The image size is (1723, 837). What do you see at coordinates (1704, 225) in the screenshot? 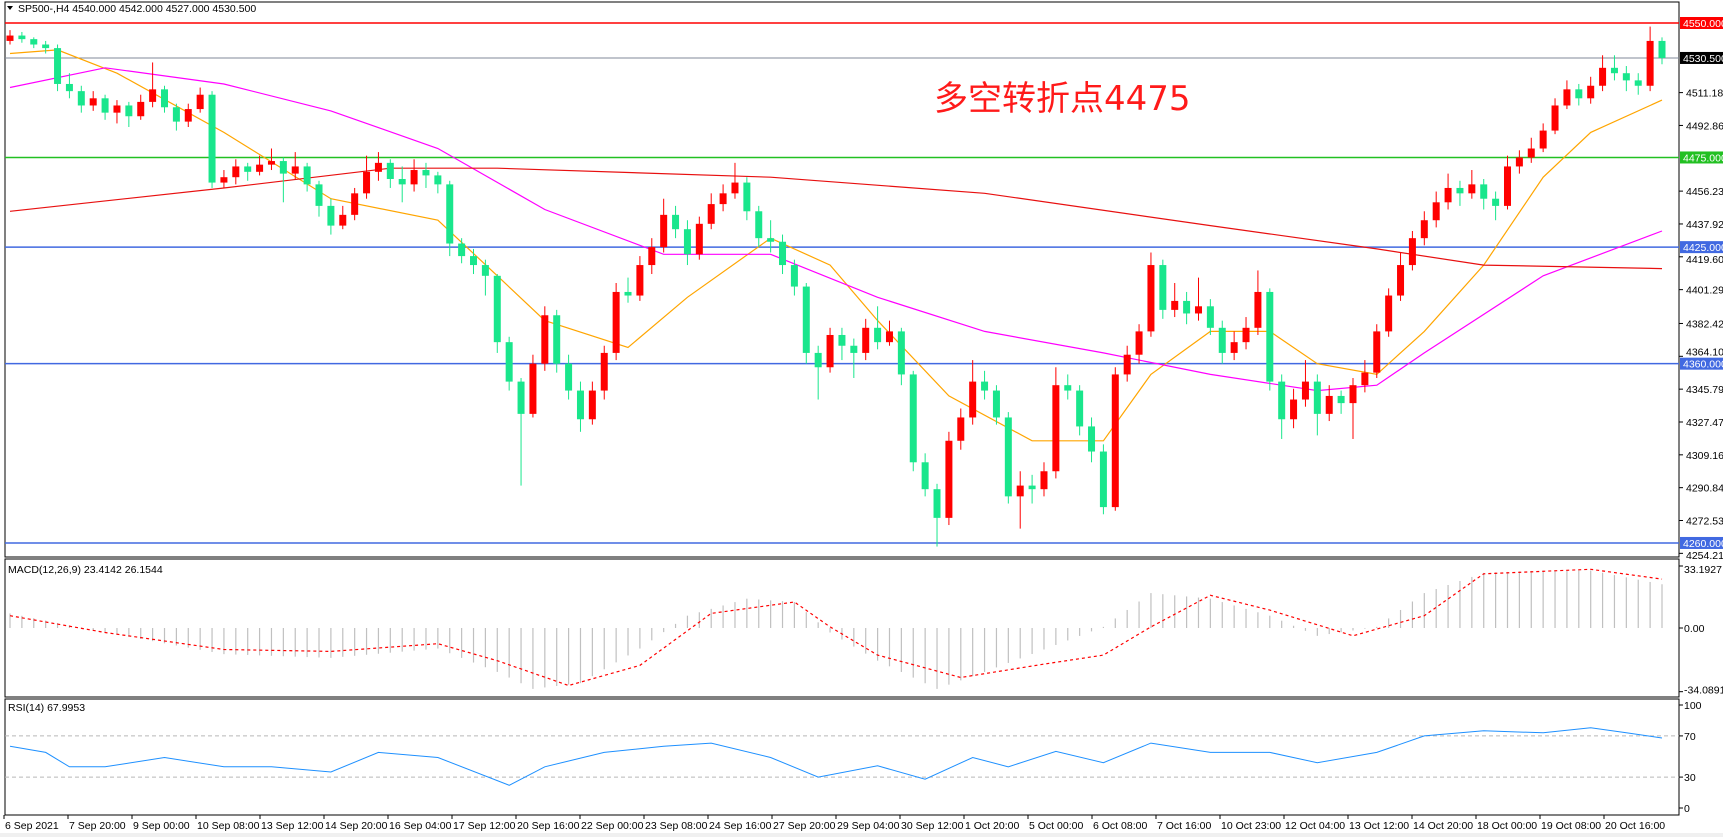
I see `price-tick-label: 4437.920` at bounding box center [1704, 225].